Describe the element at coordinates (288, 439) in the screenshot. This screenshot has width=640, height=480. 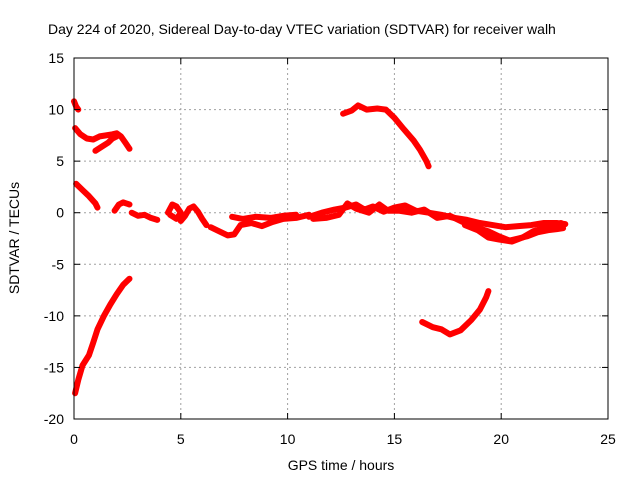
I see `x-tick-label: 10` at that location.